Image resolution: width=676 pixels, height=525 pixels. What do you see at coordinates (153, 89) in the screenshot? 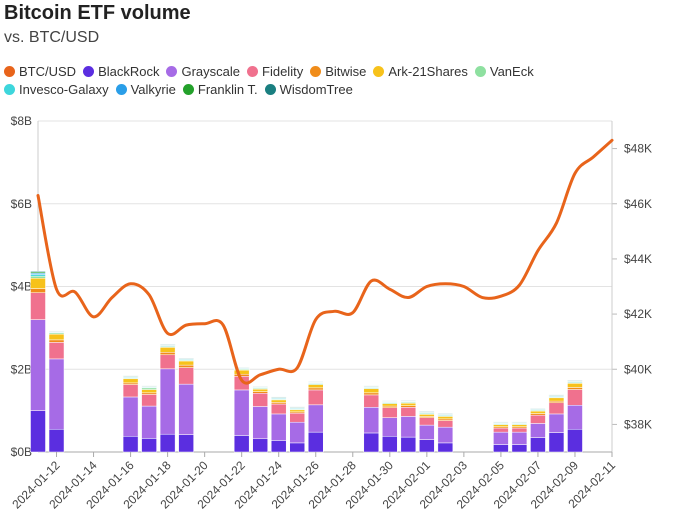
I see `legend-label: Valkyrie` at bounding box center [153, 89].